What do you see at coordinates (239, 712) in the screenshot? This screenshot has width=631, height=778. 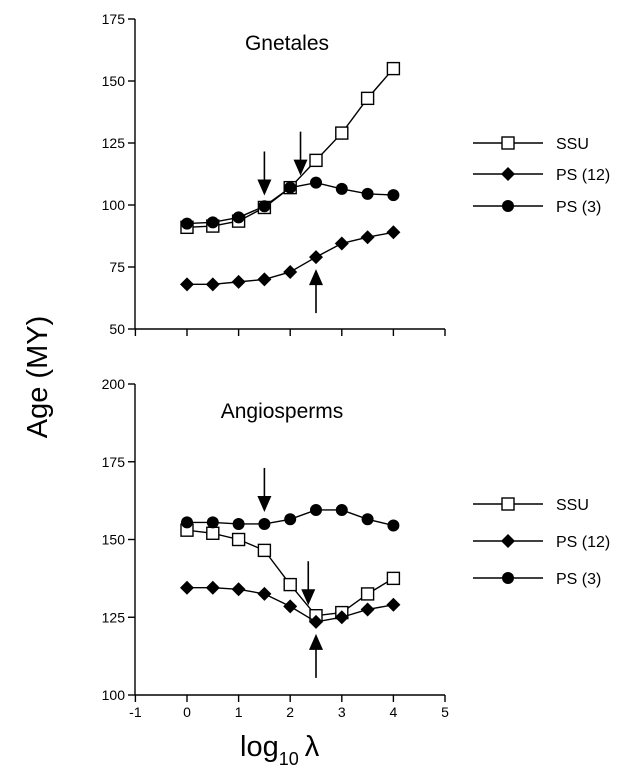 I see `x-tick-label: 1` at bounding box center [239, 712].